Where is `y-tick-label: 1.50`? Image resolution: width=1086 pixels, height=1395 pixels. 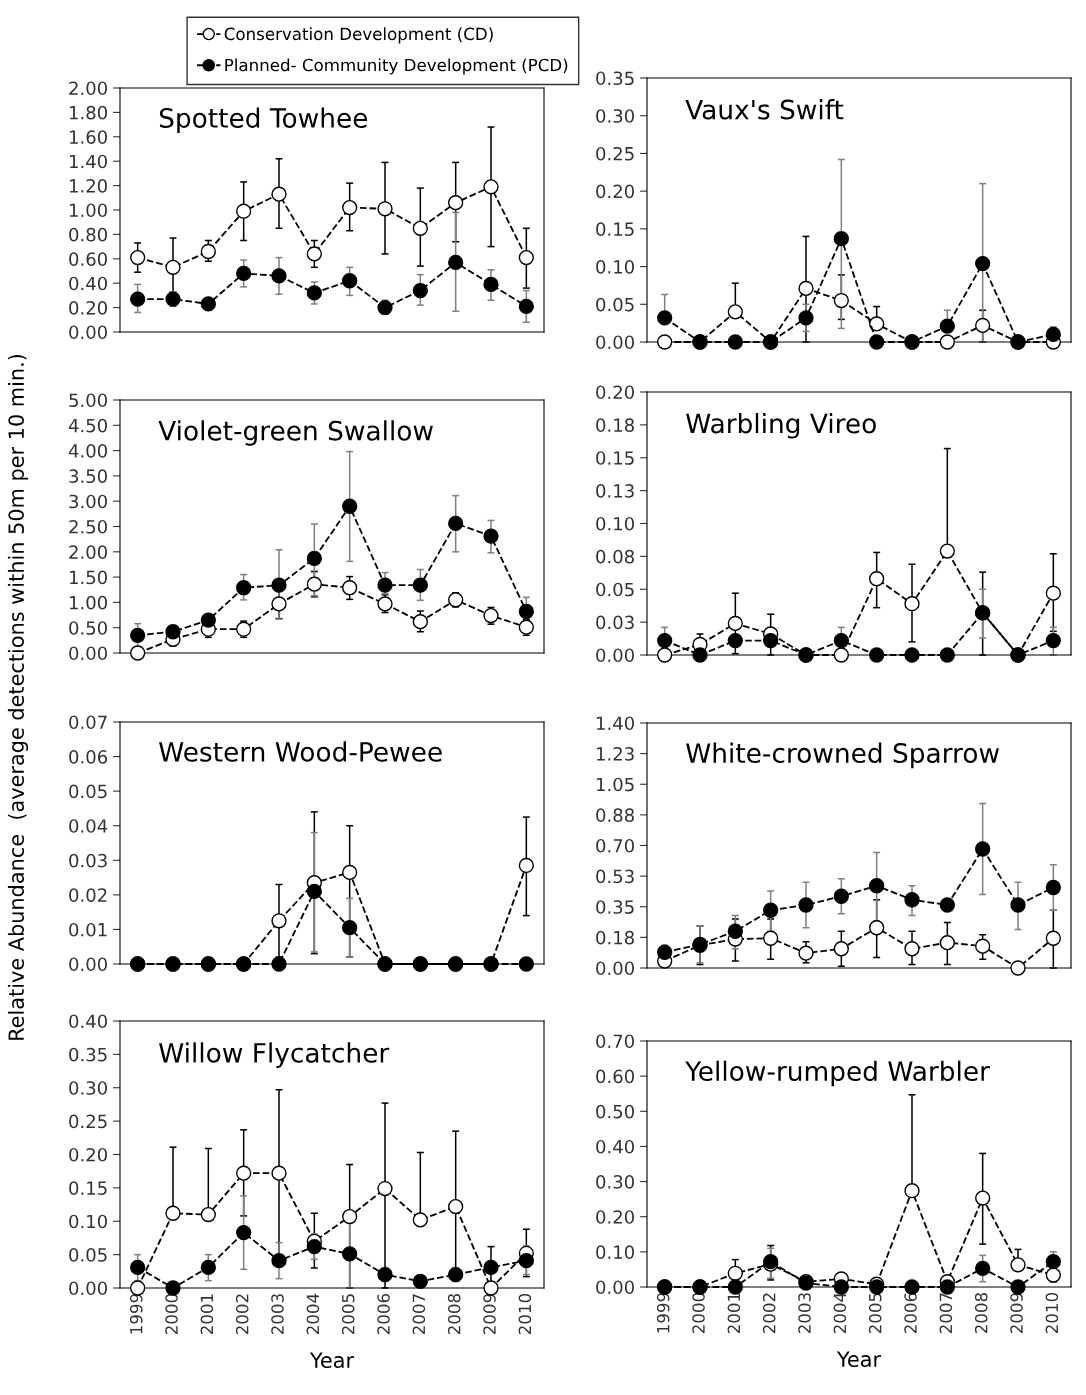 y-tick-label: 1.50 is located at coordinates (88, 577).